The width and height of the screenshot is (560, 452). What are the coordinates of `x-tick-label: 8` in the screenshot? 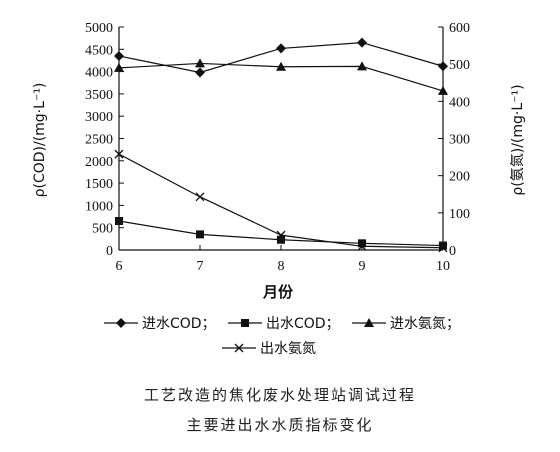 It's located at (281, 266).